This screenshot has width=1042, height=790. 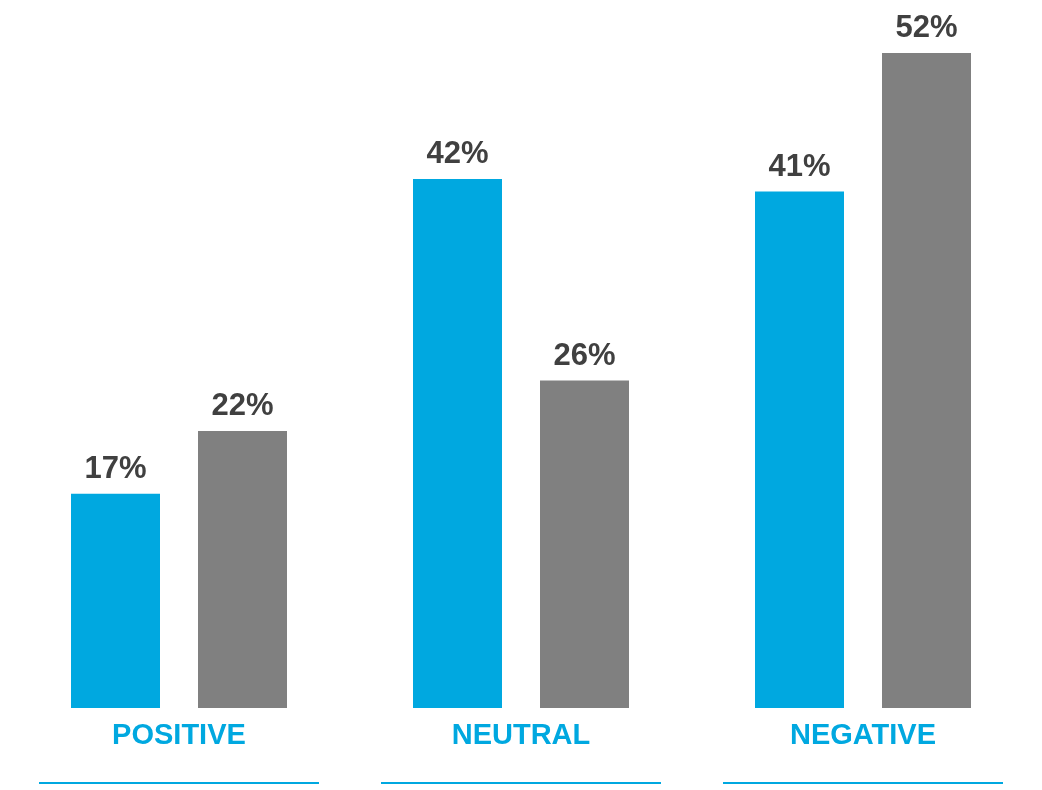 What do you see at coordinates (799, 165) in the screenshot?
I see `data-label: 41%` at bounding box center [799, 165].